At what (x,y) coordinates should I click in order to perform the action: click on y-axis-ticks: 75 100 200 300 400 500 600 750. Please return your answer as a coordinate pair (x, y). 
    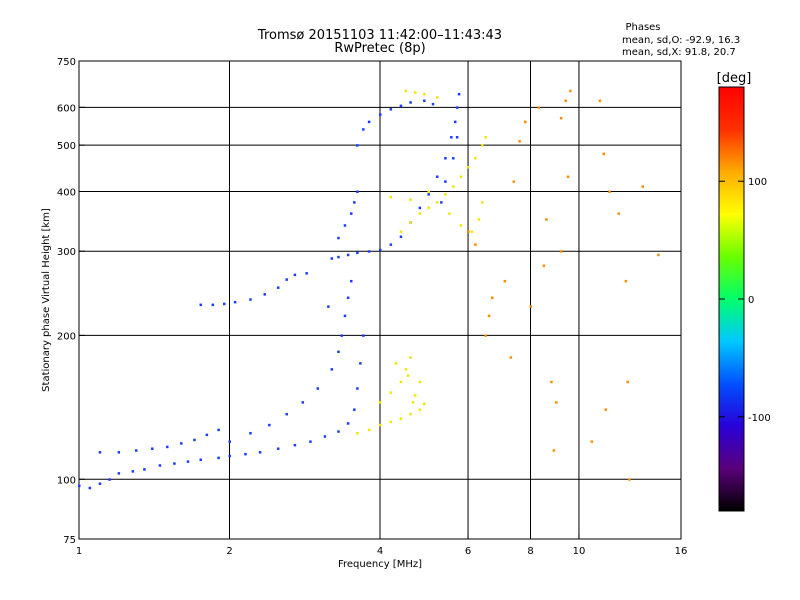
    Looking at the image, I should click on (71, 301).